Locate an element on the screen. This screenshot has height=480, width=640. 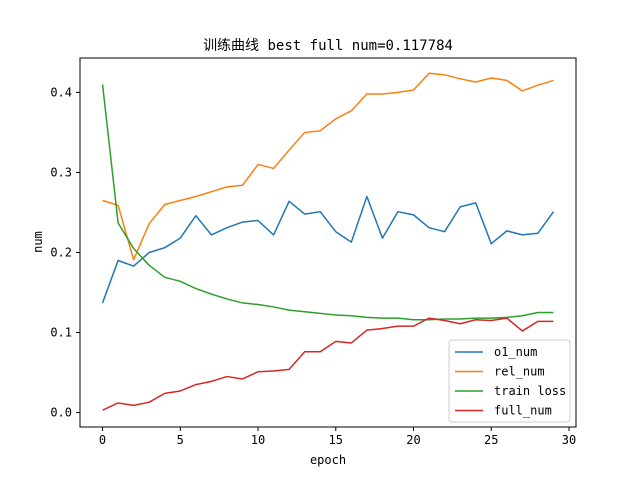
x-tick-label: 25 is located at coordinates (491, 440).